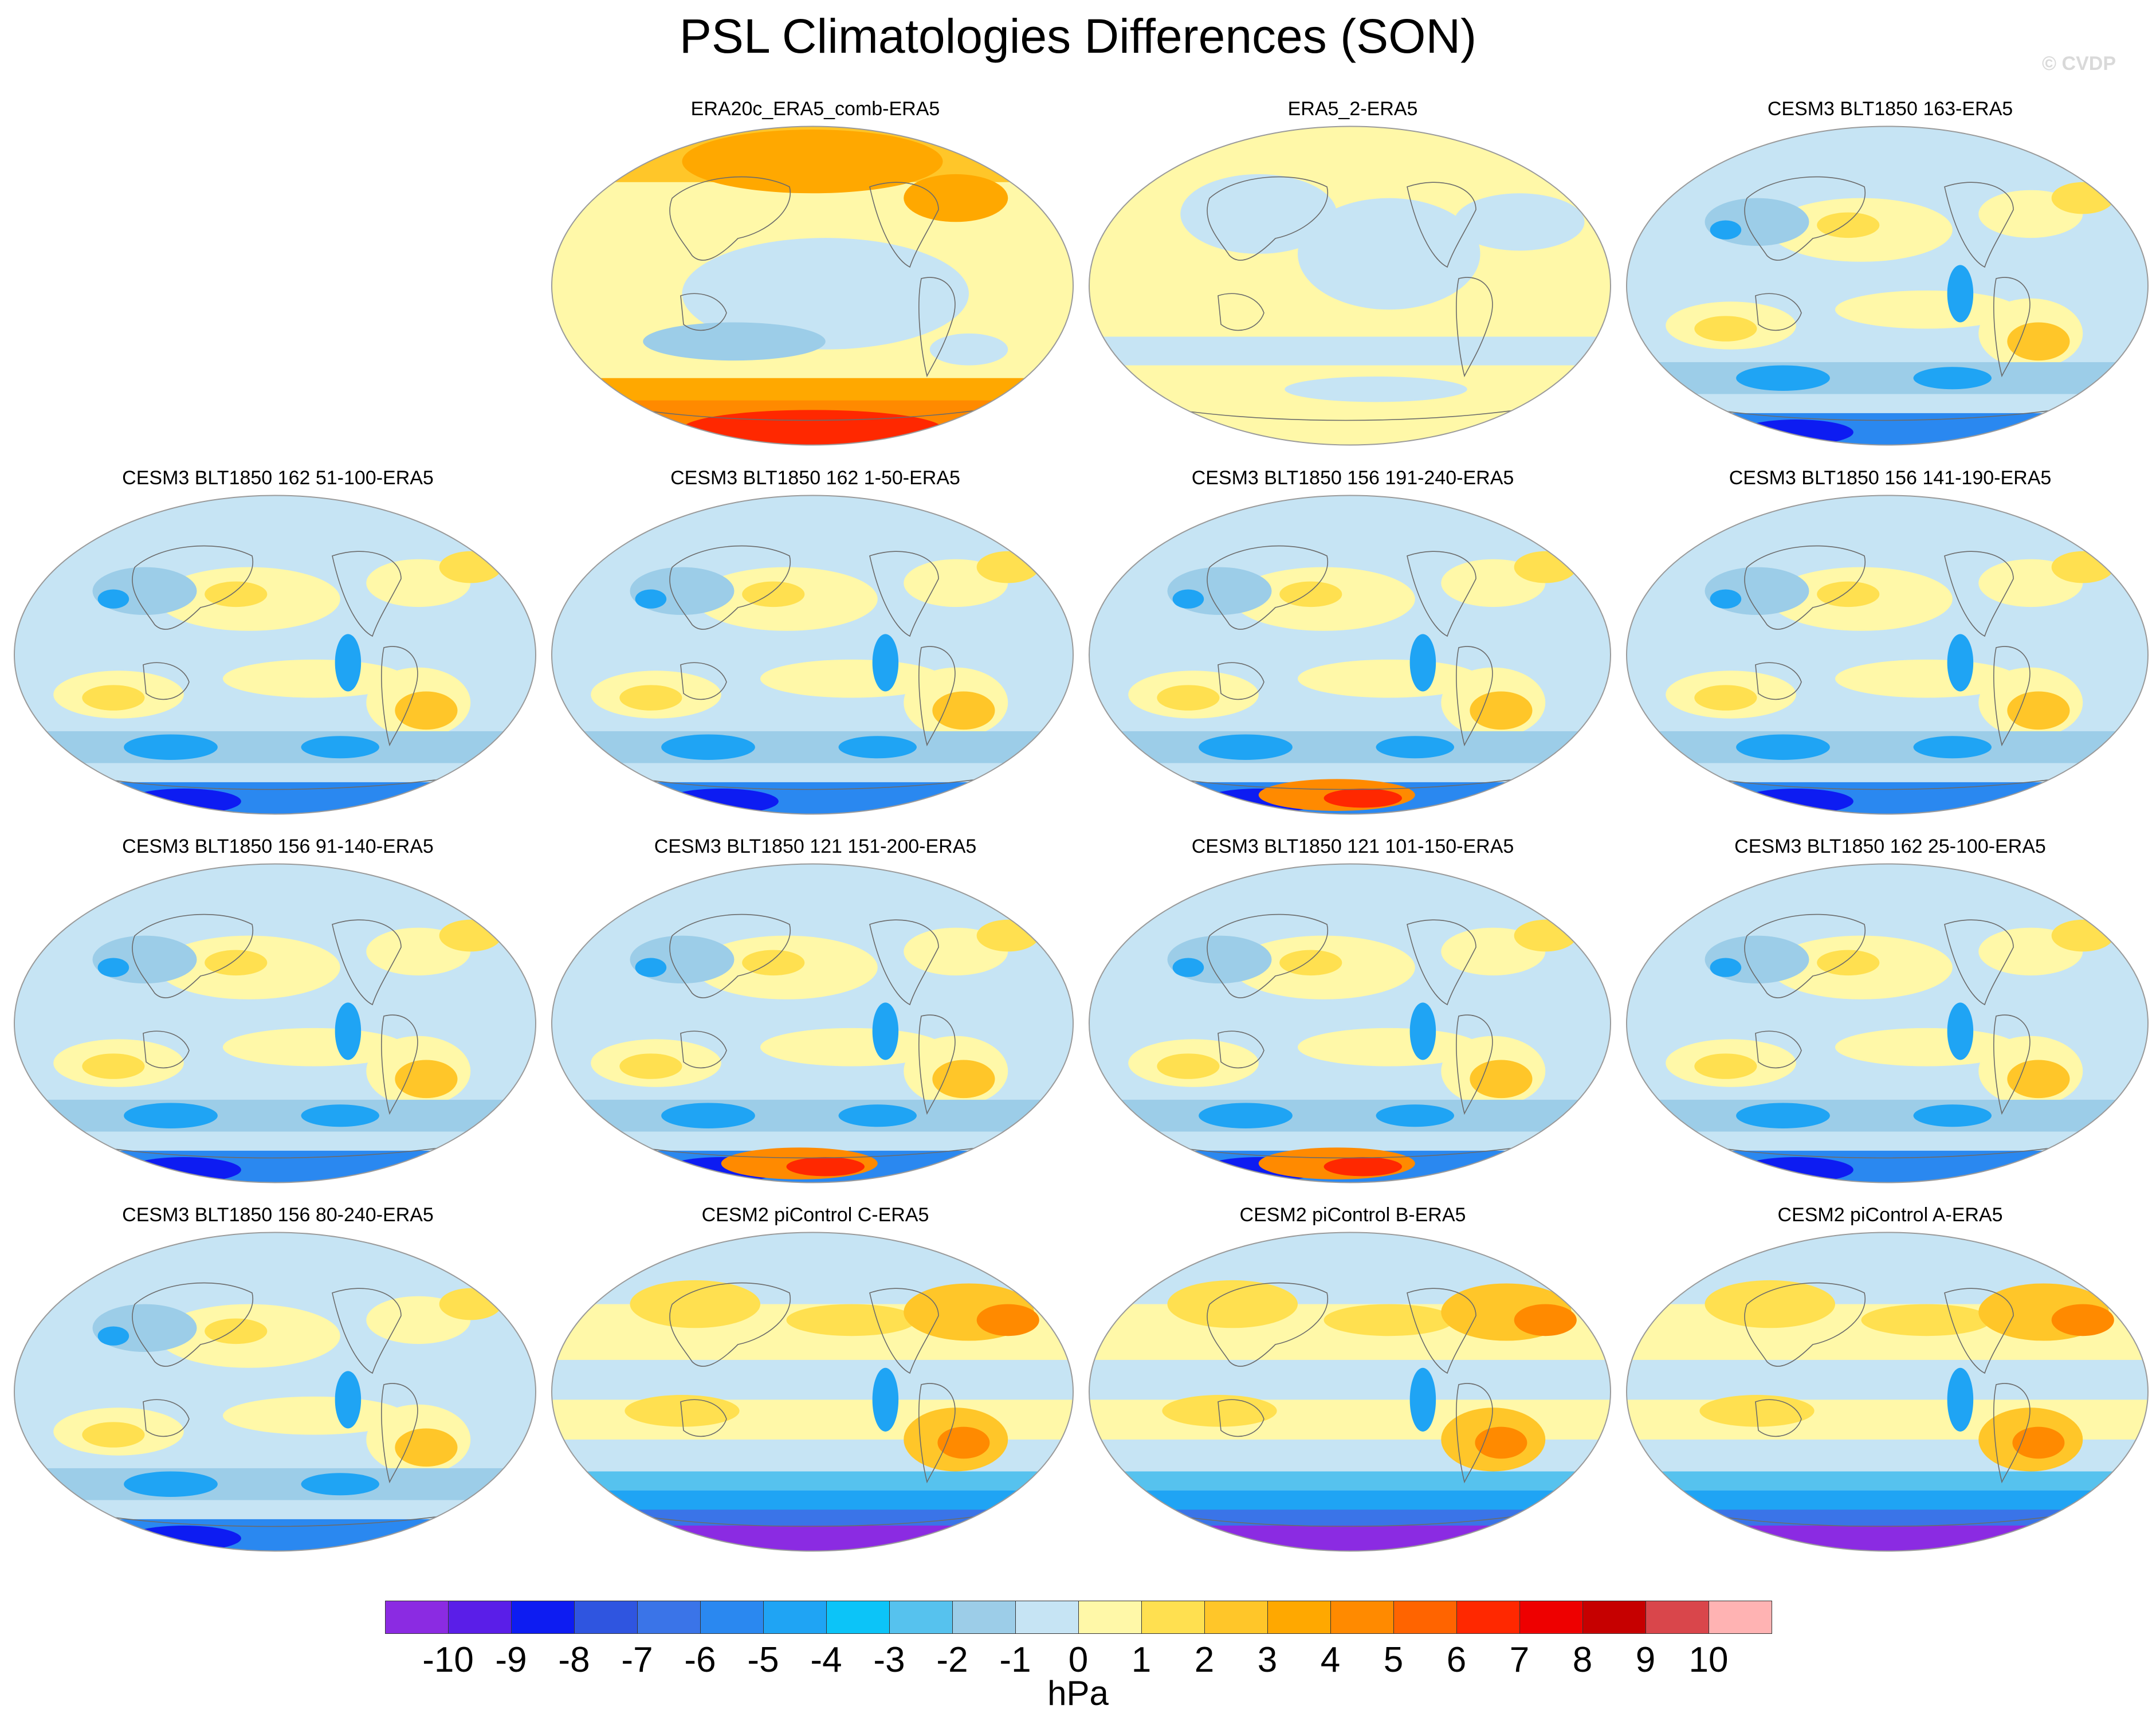 This screenshot has height=1725, width=2156. Describe the element at coordinates (574, 1660) in the screenshot. I see `colorbar-tick-label: -8` at that location.